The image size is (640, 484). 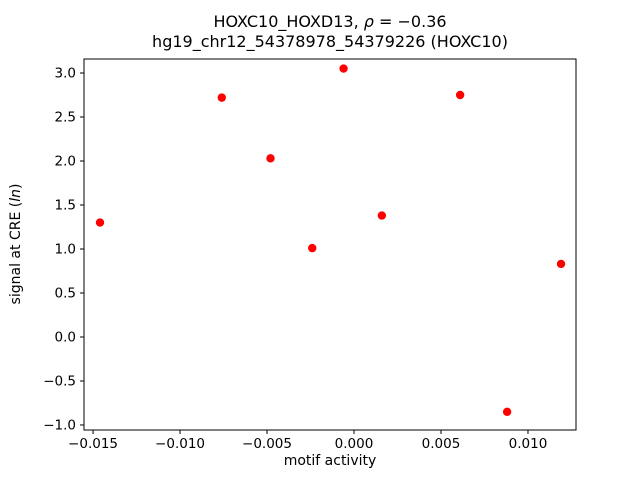 What do you see at coordinates (410, 21) in the screenshot?
I see `chart-title-rho-value: = −0.36` at bounding box center [410, 21].